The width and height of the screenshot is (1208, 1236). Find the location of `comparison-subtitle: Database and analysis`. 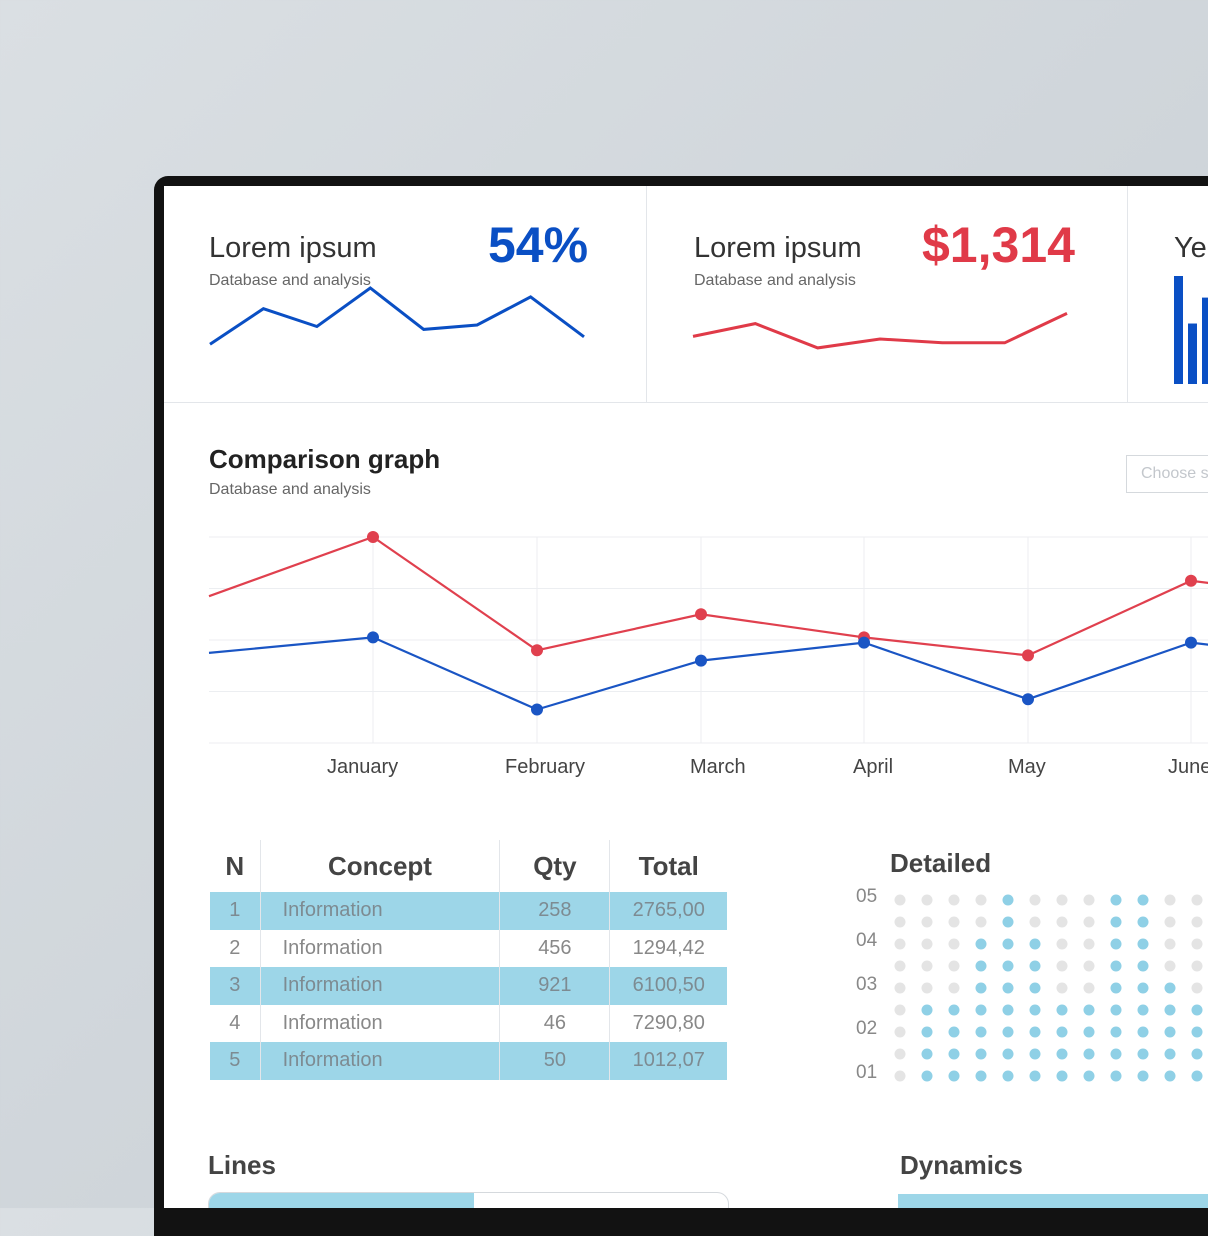

comparison-subtitle: Database and analysis is located at coordinates (290, 489).